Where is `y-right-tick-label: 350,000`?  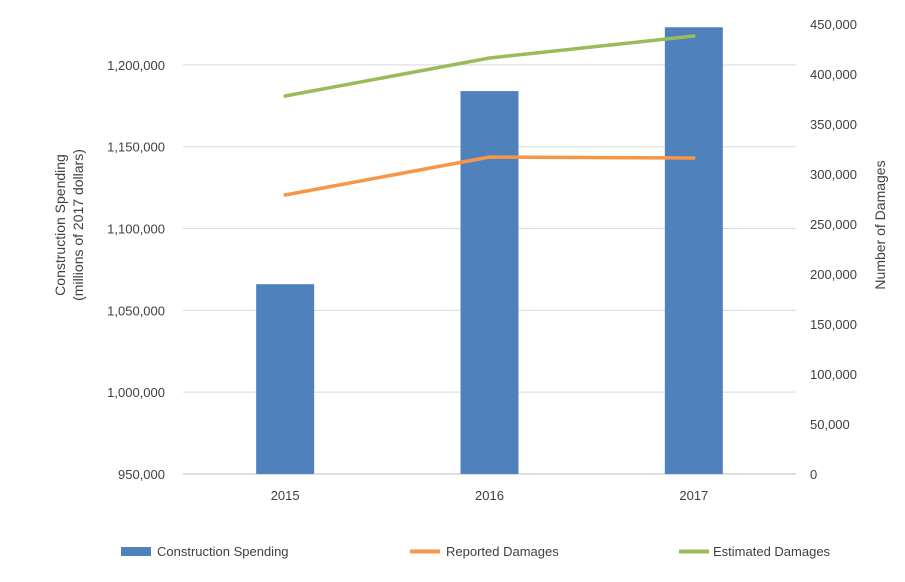
y-right-tick-label: 350,000 is located at coordinates (833, 124).